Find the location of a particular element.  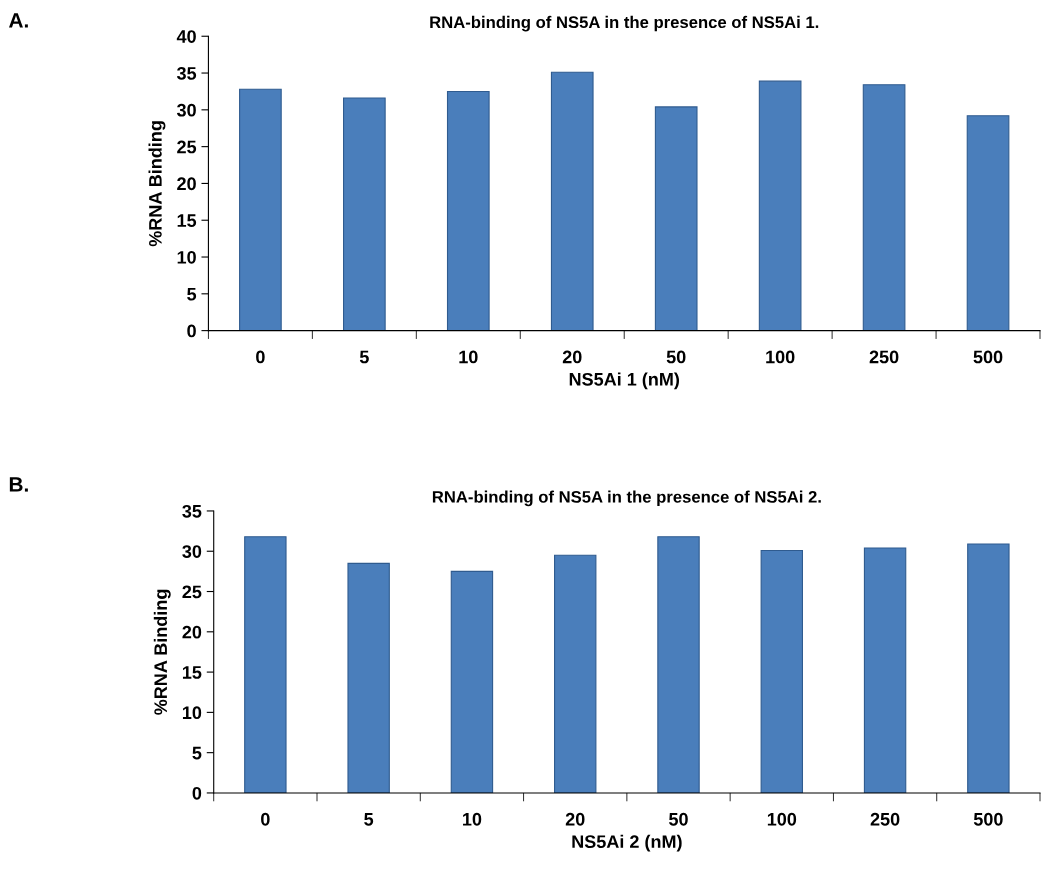

y-tick-label: 40 is located at coordinates (186, 36).